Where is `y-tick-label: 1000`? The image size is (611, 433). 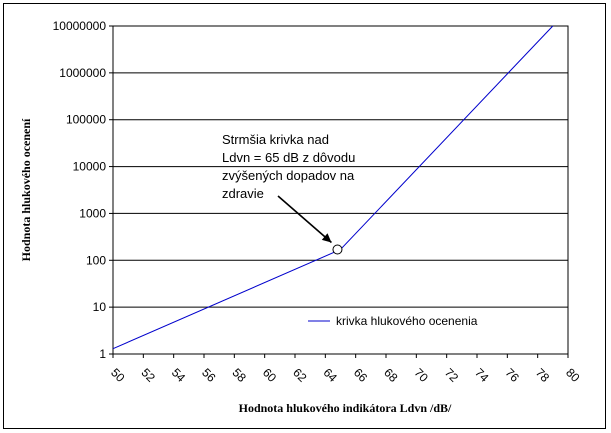
y-tick-label: 1000 is located at coordinates (92, 213).